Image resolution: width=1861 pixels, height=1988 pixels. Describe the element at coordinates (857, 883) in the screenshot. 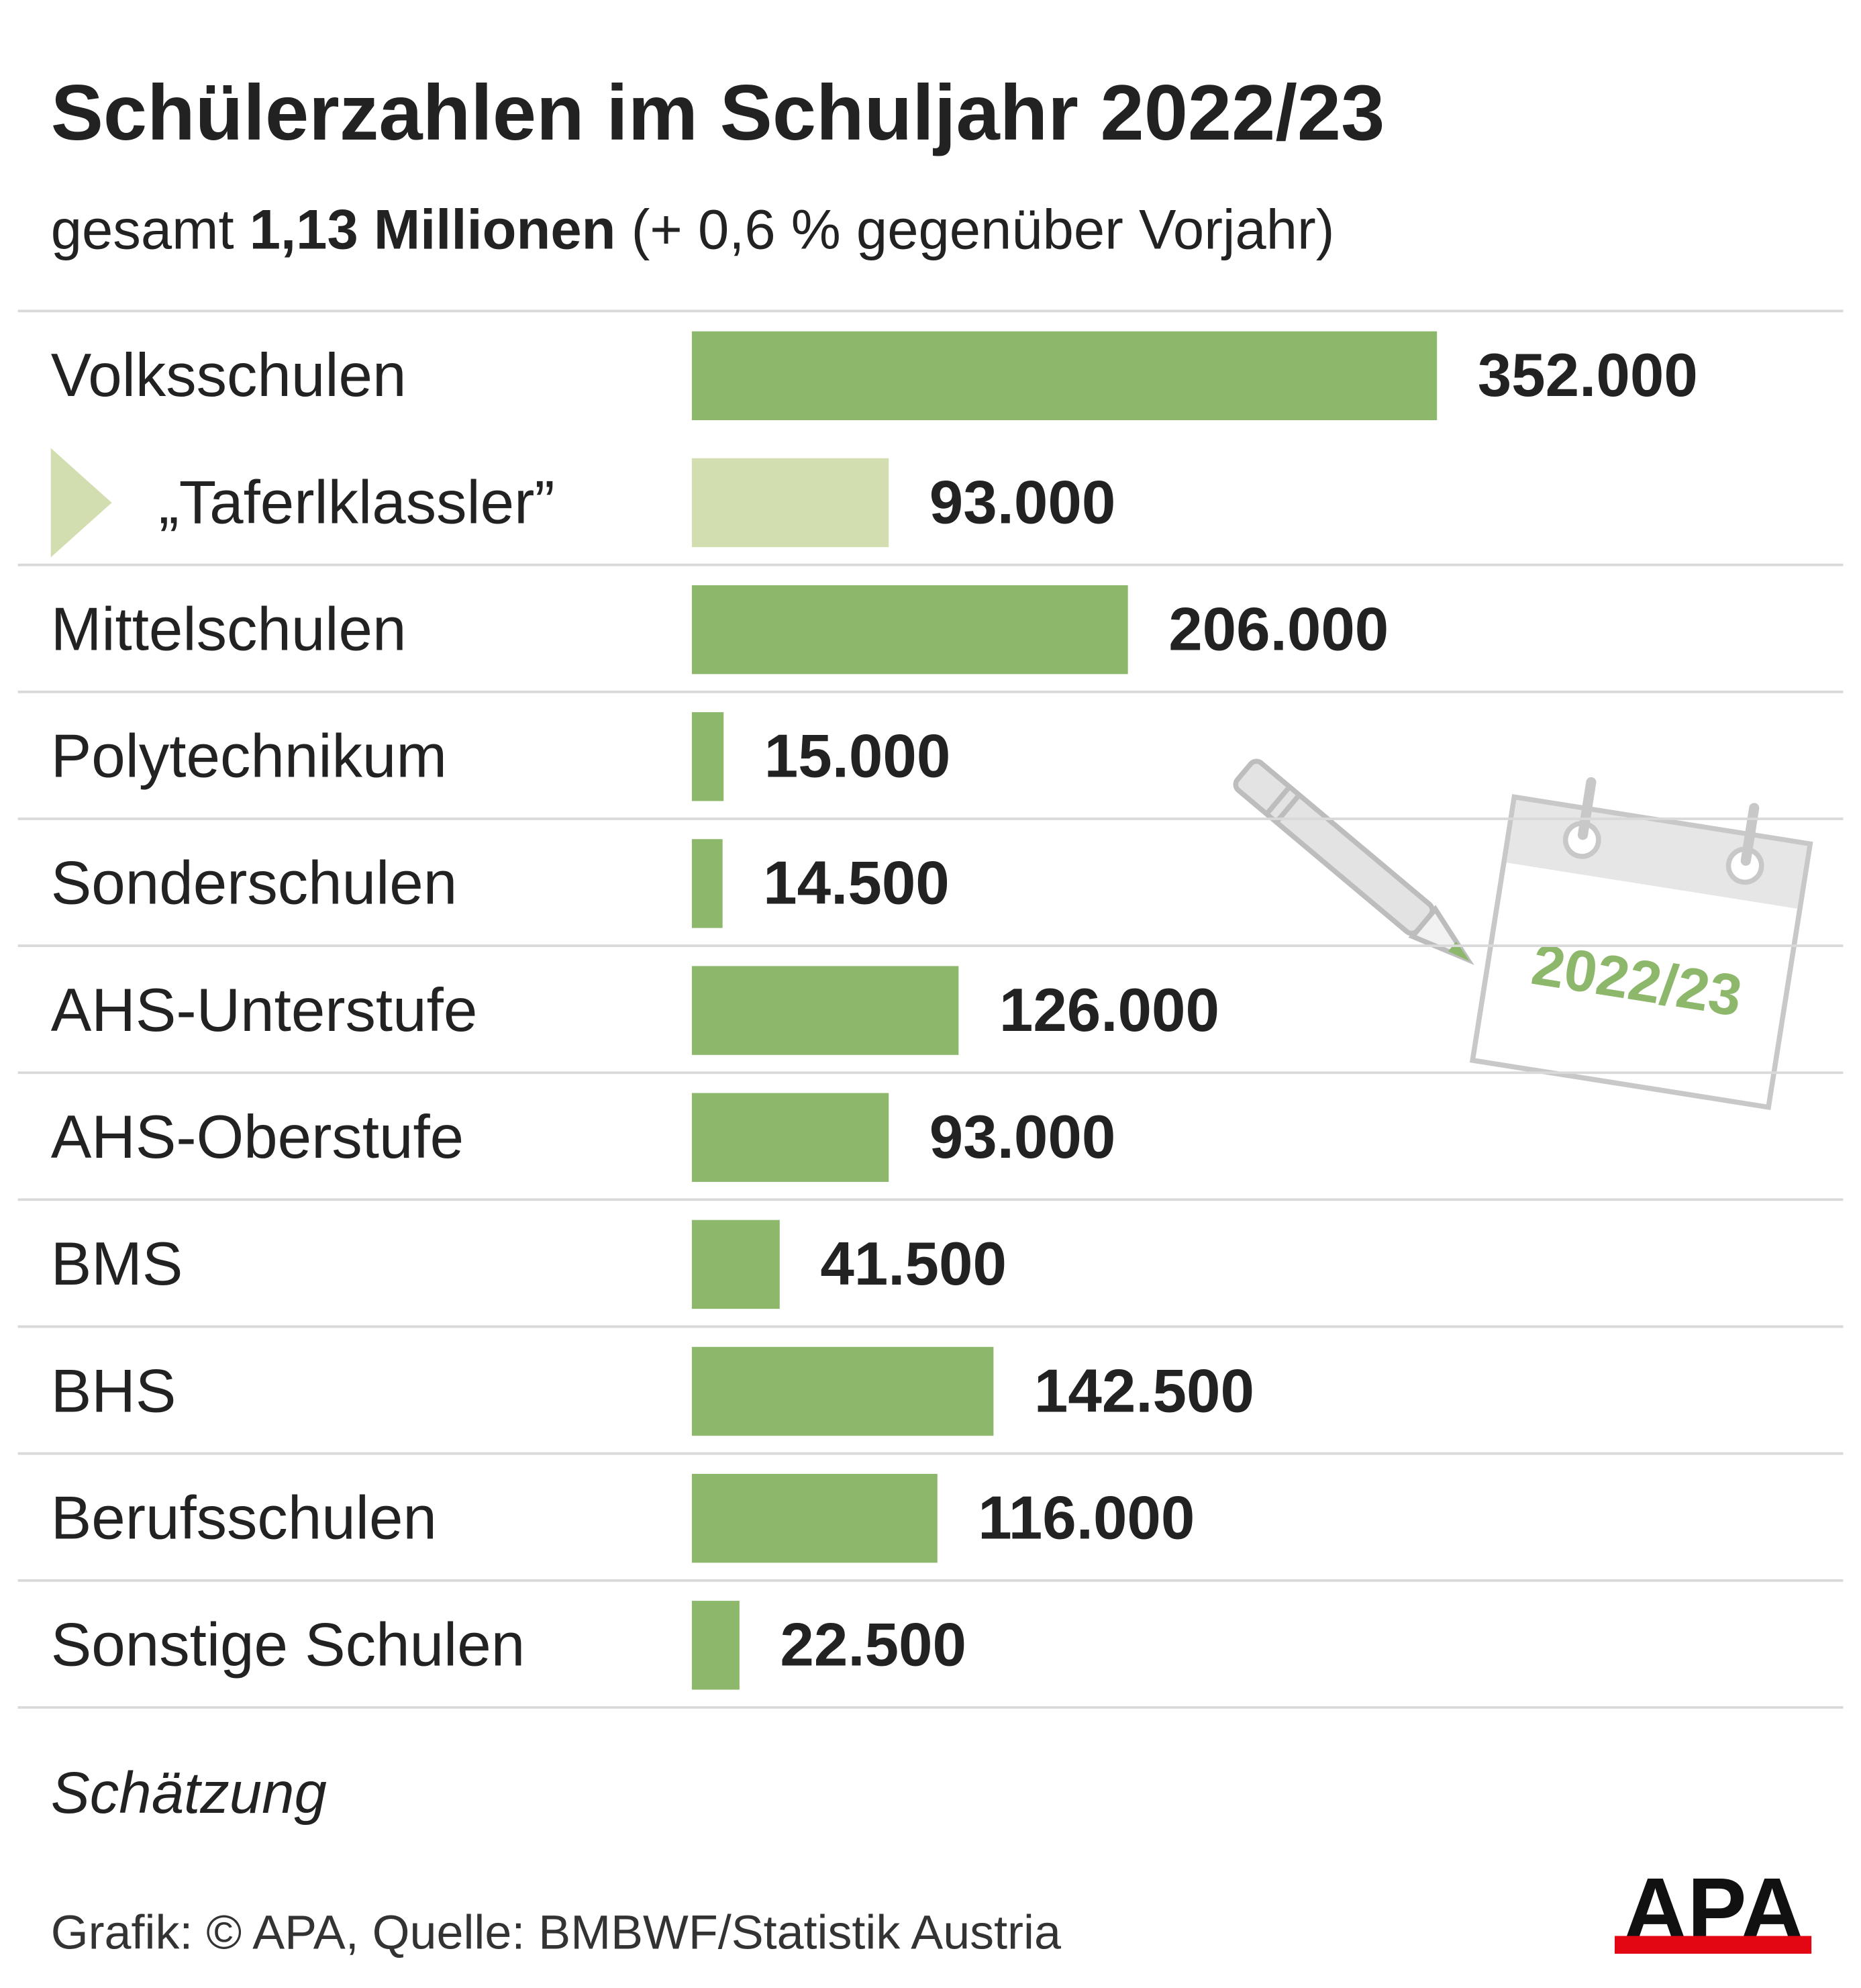

I see `value-label: 14.500` at that location.